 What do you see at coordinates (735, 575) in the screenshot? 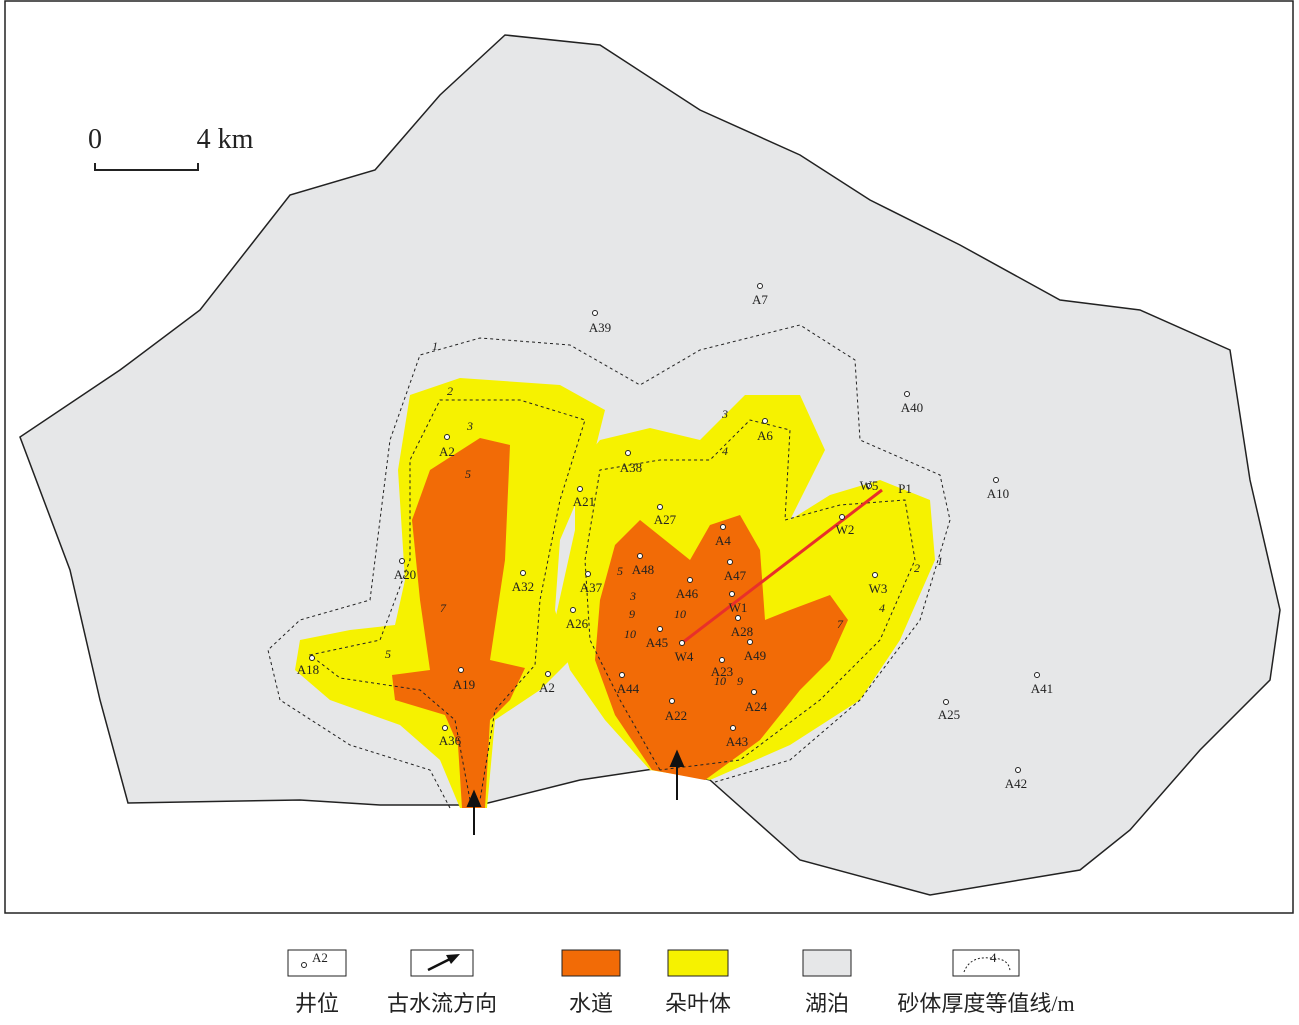
I see `well-label: A47` at bounding box center [735, 575].